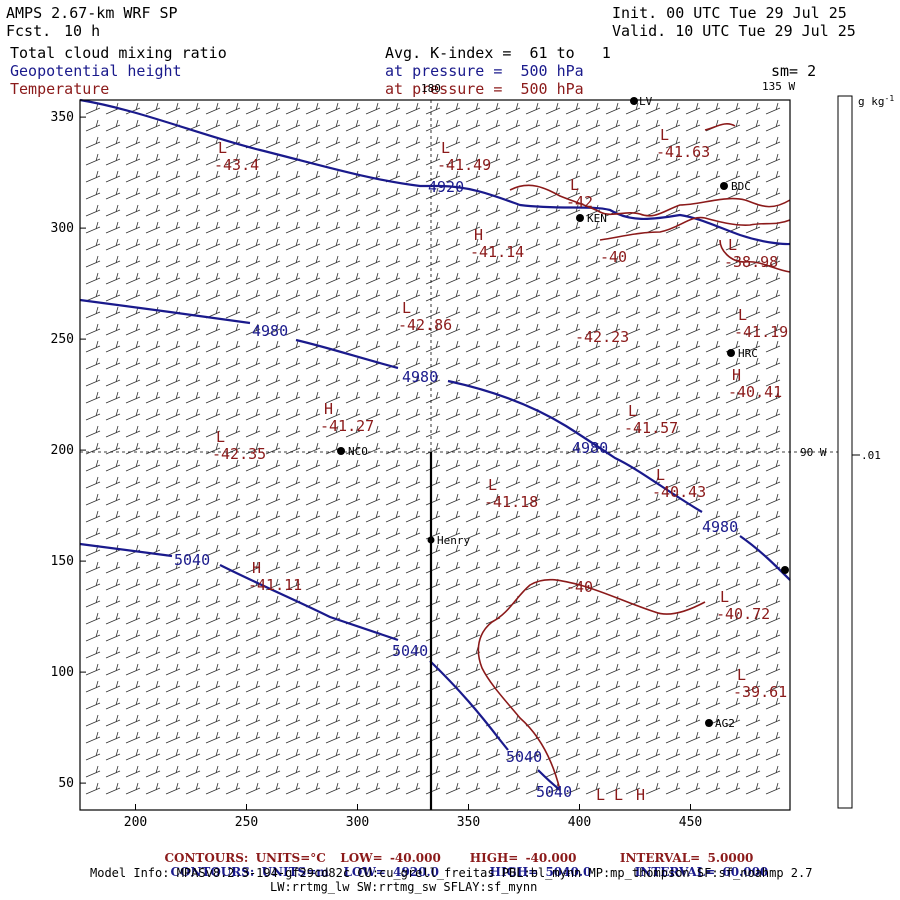 Image resolution: width=900 pixels, height=900 pixels. I want to click on temp-labels: -40 -40, so click(596, 422).